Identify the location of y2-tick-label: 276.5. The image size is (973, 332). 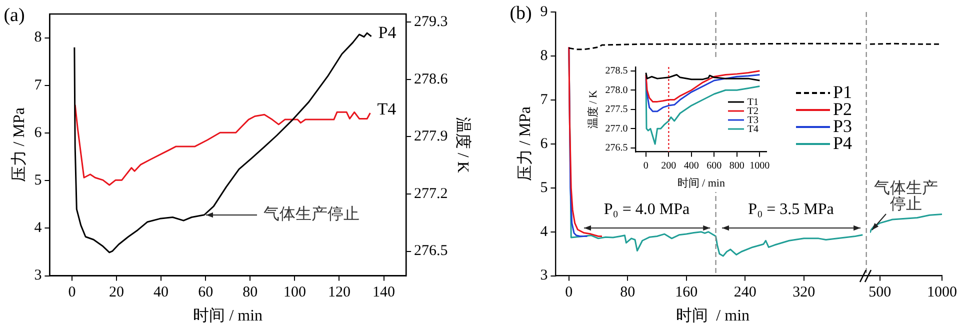
(431, 251).